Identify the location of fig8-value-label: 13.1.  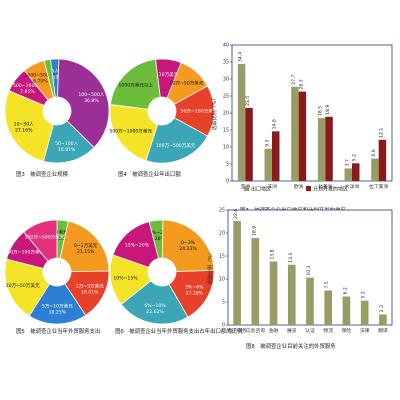
(291, 257).